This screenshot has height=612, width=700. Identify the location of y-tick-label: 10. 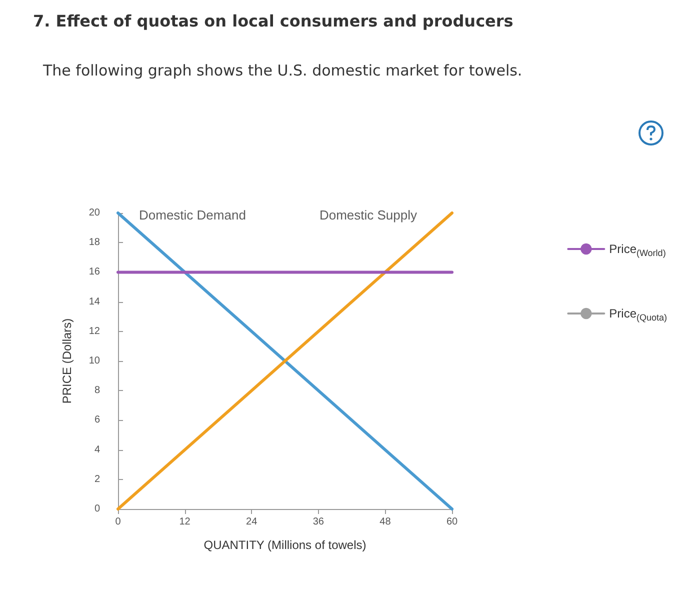
(94, 361).